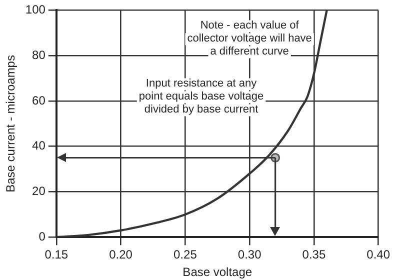 Image resolution: width=393 pixels, height=280 pixels. Describe the element at coordinates (39, 55) in the screenshot. I see `y-tick-label: 80` at that location.